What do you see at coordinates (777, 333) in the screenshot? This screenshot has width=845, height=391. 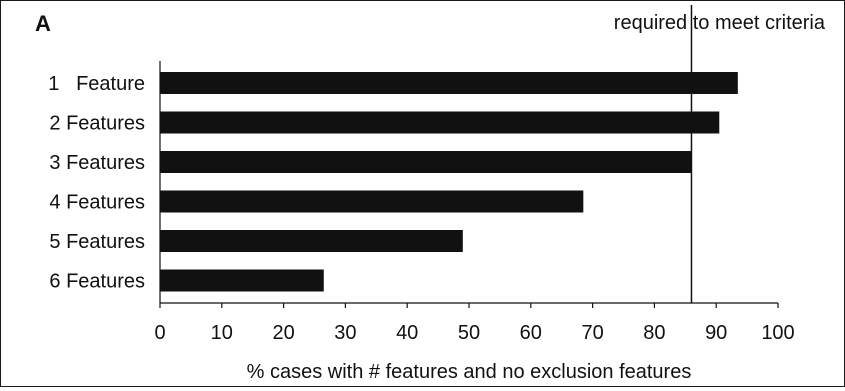 I see `x-tick-label: 100` at bounding box center [777, 333].